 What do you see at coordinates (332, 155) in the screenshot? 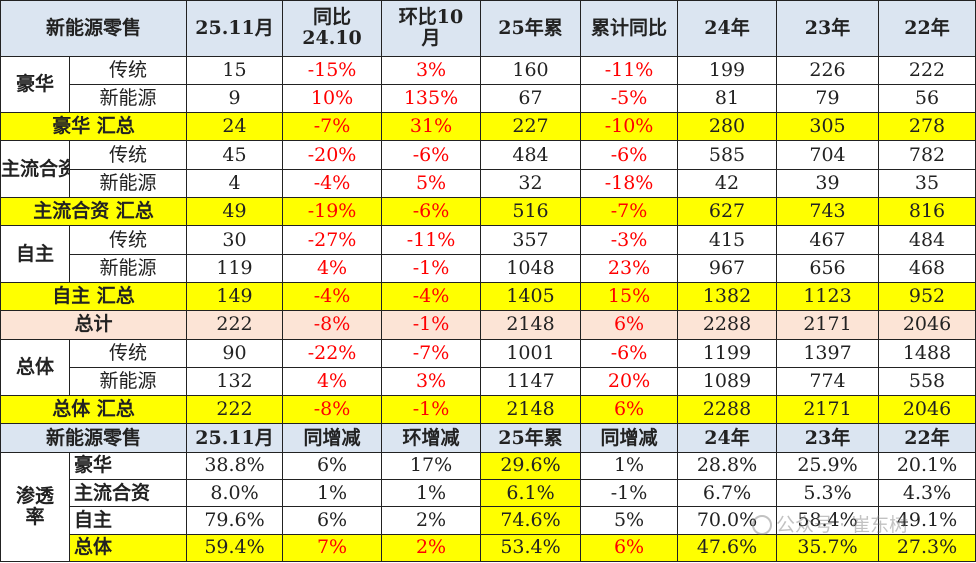
I see `table-cell: -20%` at bounding box center [332, 155].